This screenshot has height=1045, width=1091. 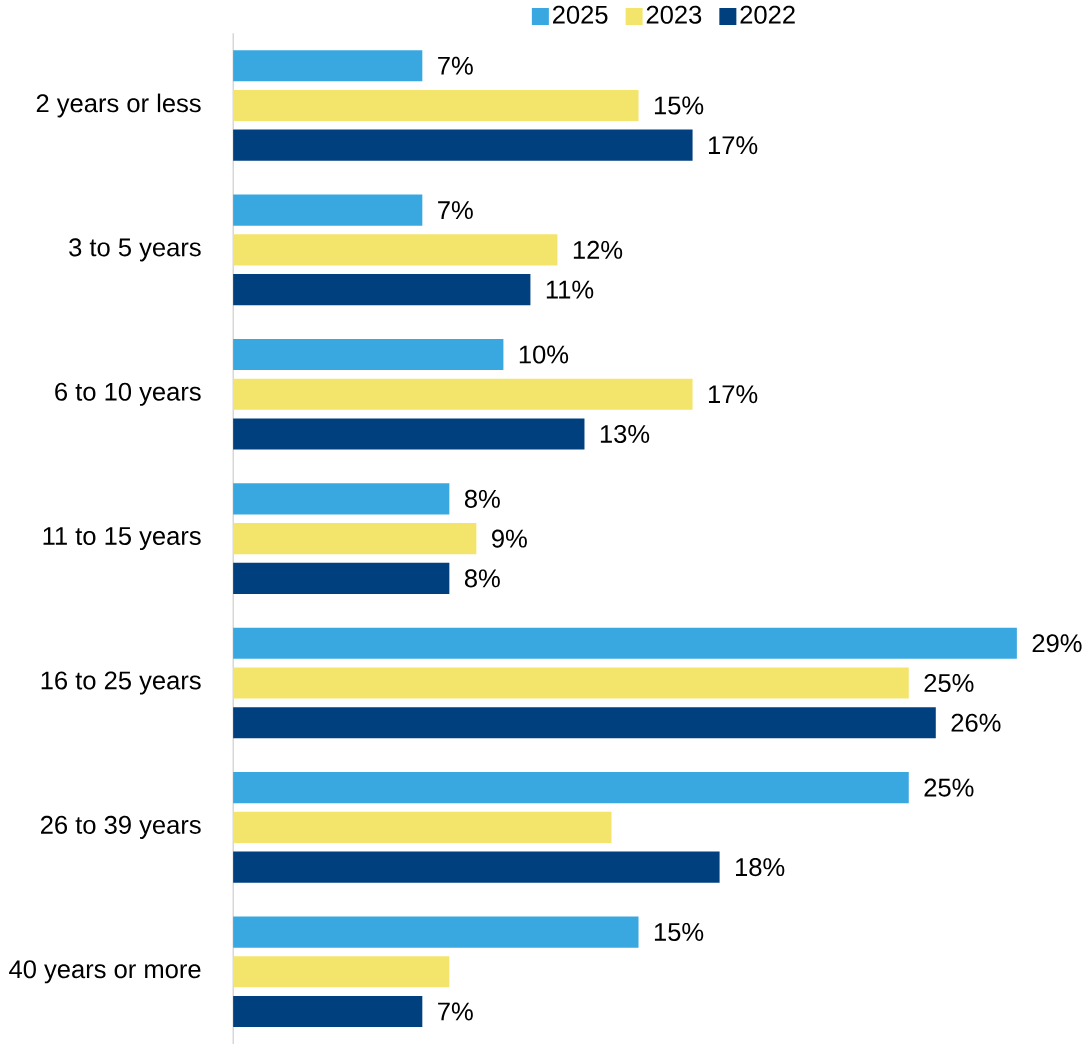 What do you see at coordinates (544, 354) in the screenshot?
I see `data-label: 10%` at bounding box center [544, 354].